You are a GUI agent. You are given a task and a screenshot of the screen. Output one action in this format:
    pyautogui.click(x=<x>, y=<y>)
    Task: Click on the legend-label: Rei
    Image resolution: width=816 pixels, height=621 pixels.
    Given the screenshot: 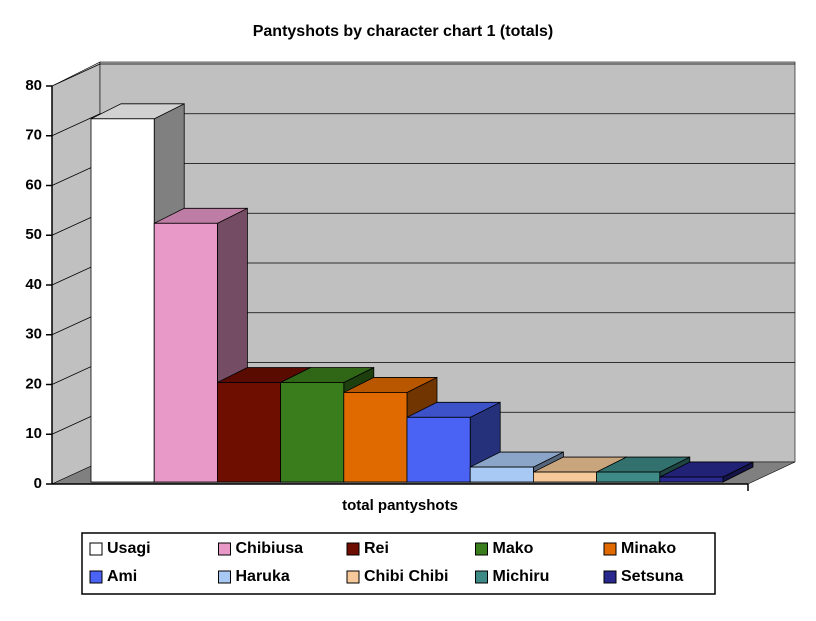 What is the action you would take?
    pyautogui.click(x=376, y=548)
    